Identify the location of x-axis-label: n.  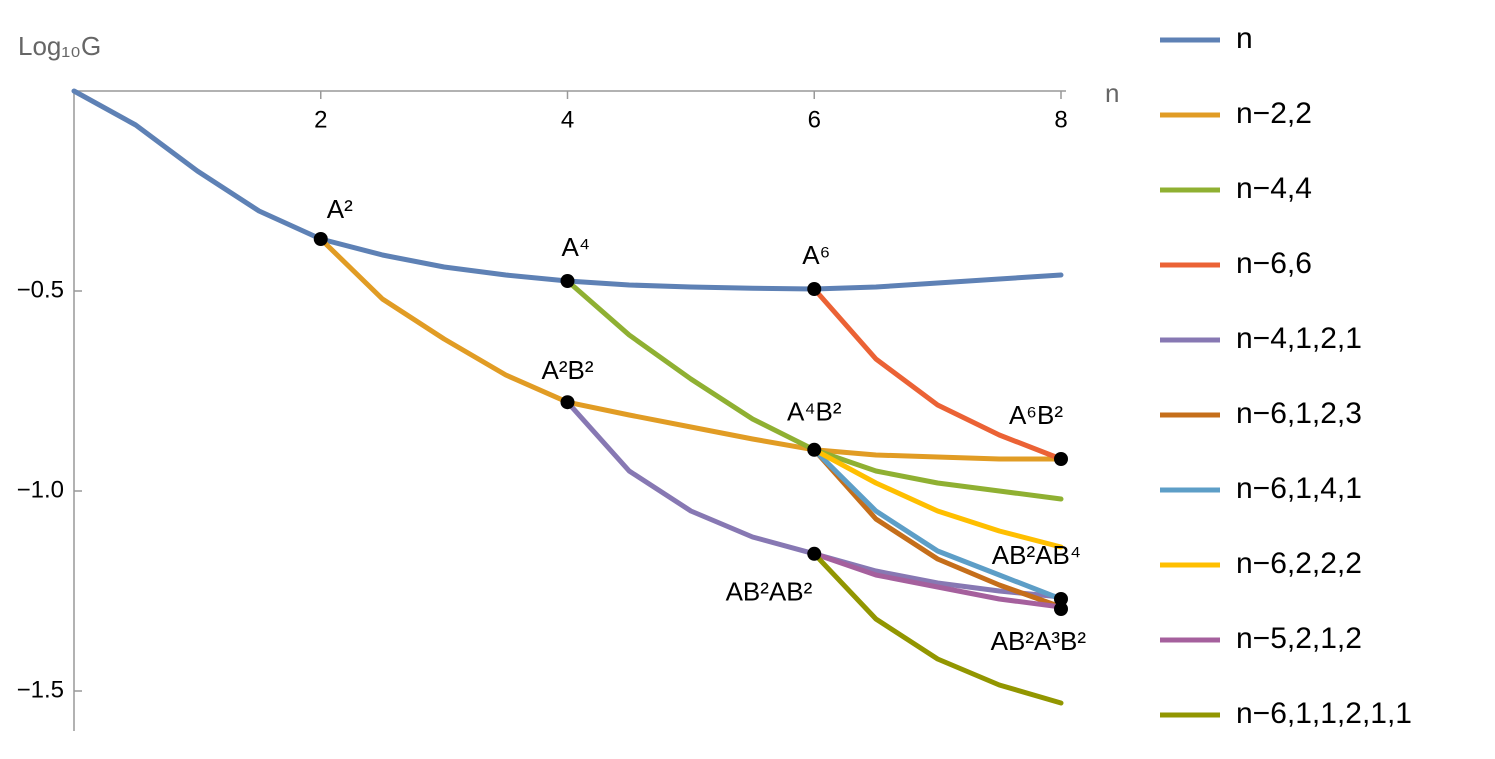
(1112, 93).